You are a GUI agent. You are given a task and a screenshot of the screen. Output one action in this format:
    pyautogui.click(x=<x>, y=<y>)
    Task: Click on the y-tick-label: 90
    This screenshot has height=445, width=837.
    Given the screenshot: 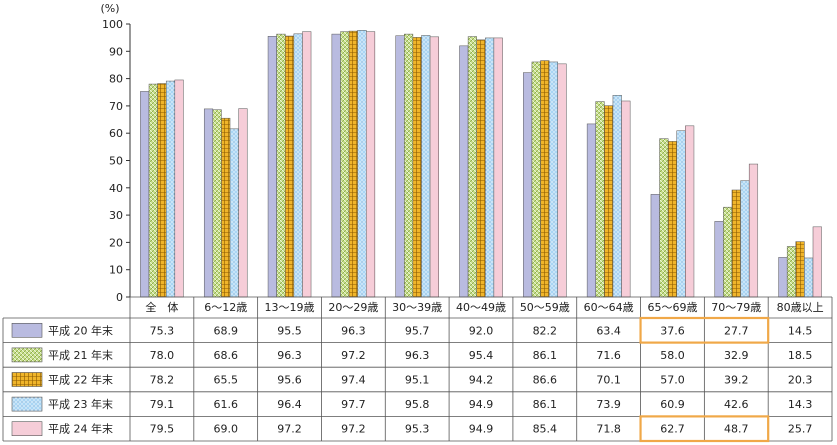 What is the action you would take?
    pyautogui.click(x=116, y=51)
    